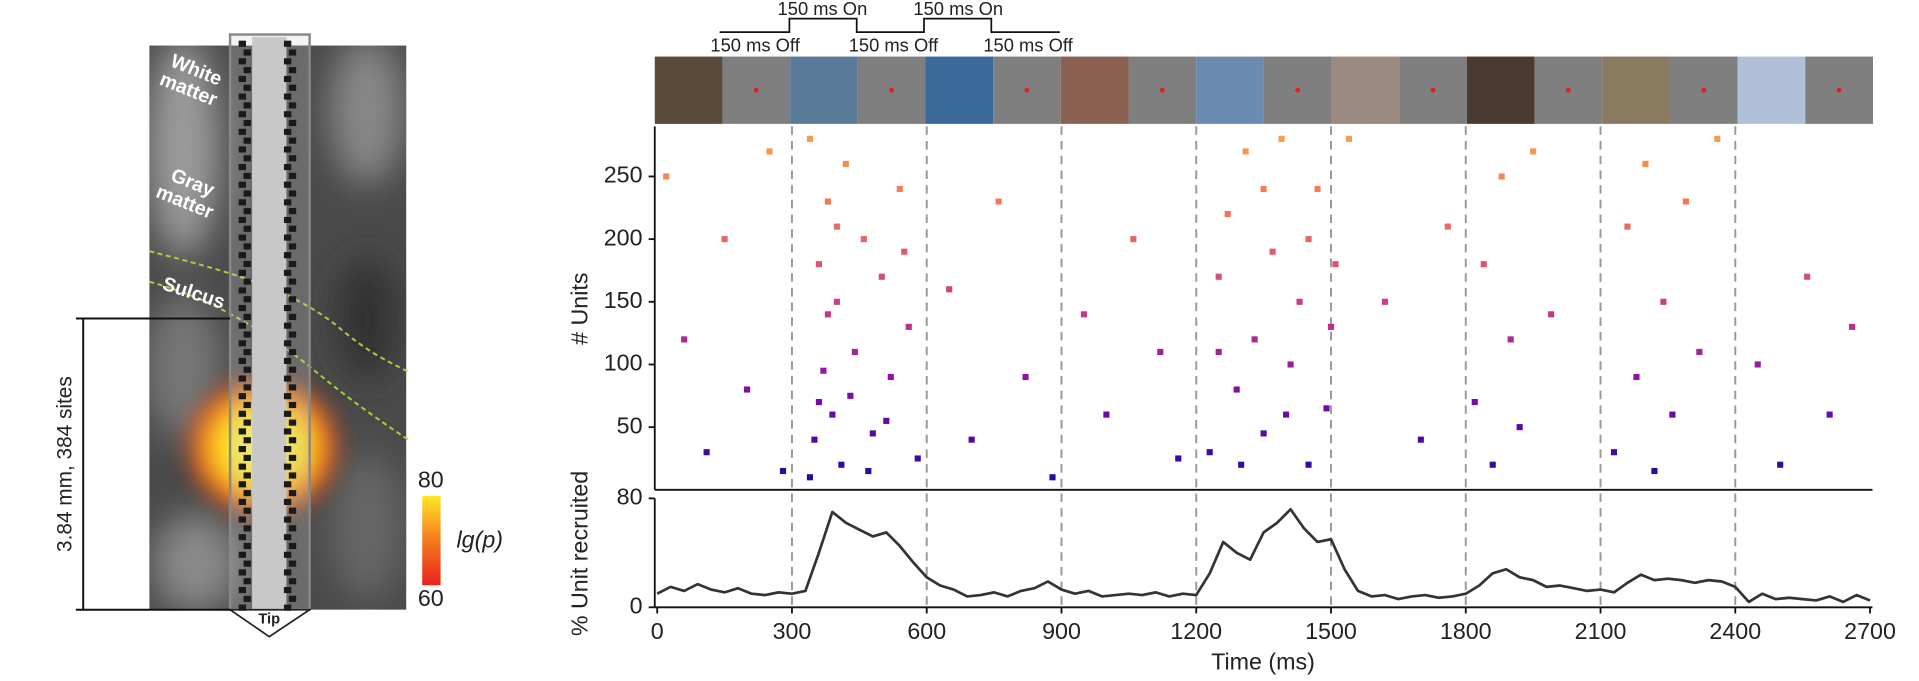 This screenshot has height=681, width=1919. What do you see at coordinates (1601, 631) in the screenshot?
I see `x-tick-label: 2100` at bounding box center [1601, 631].